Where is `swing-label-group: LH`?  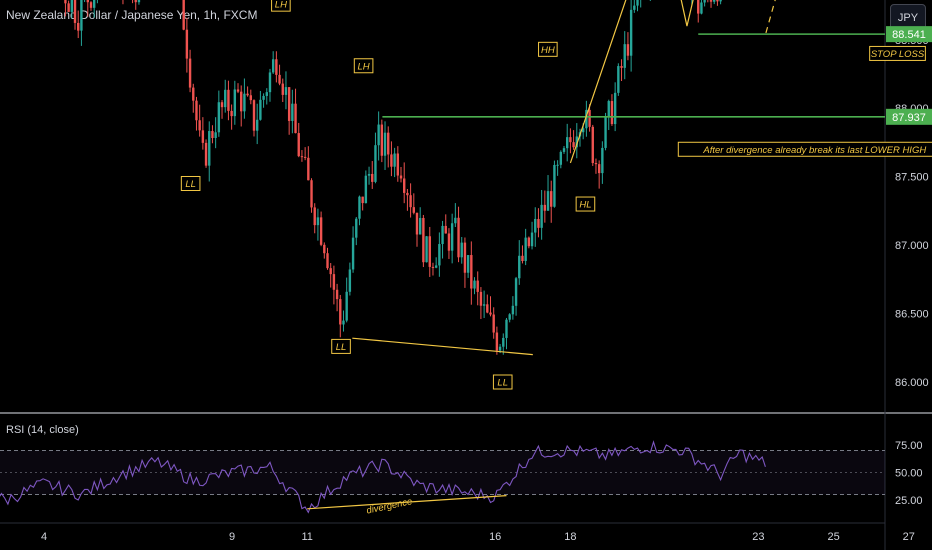 swing-label-group: LH is located at coordinates (281, 6).